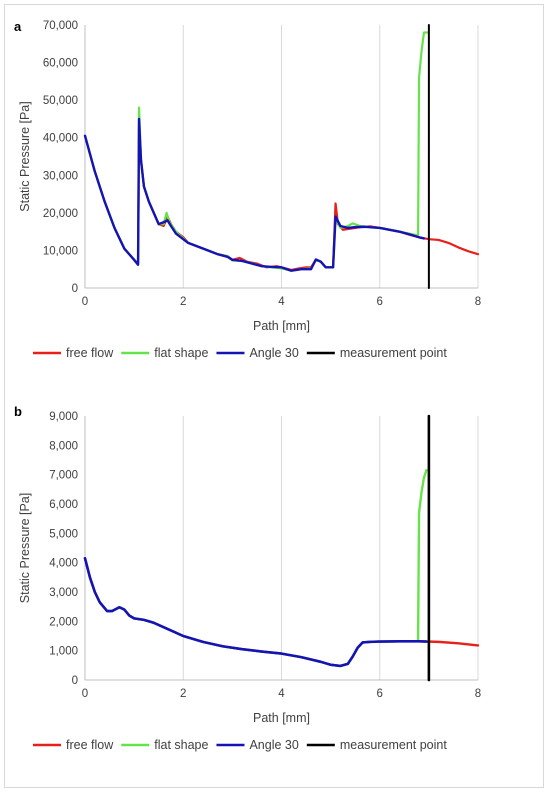  Describe the element at coordinates (63, 476) in the screenshot. I see `y-tick-label: 7,000` at that location.